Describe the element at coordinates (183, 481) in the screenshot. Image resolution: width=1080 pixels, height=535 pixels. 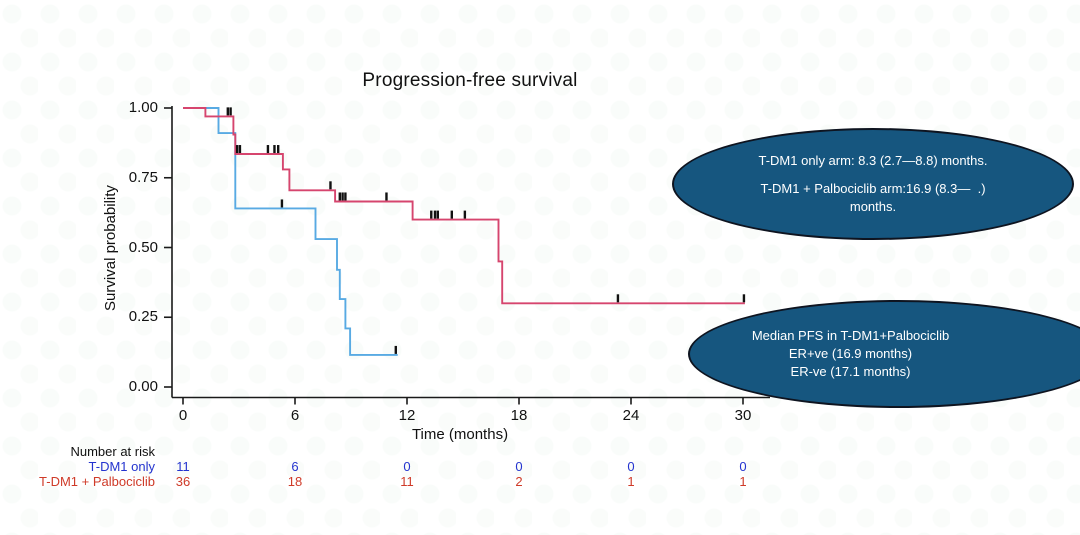
I see `risk-count: 36` at that location.